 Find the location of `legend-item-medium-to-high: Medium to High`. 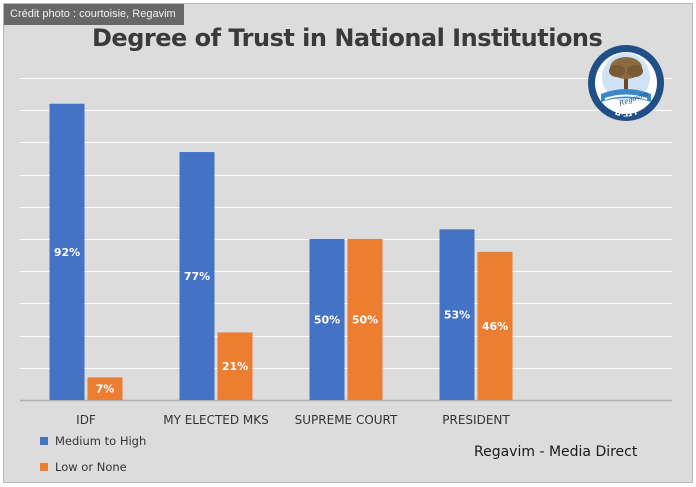

legend-item-medium-to-high: Medium to High is located at coordinates (93, 441).